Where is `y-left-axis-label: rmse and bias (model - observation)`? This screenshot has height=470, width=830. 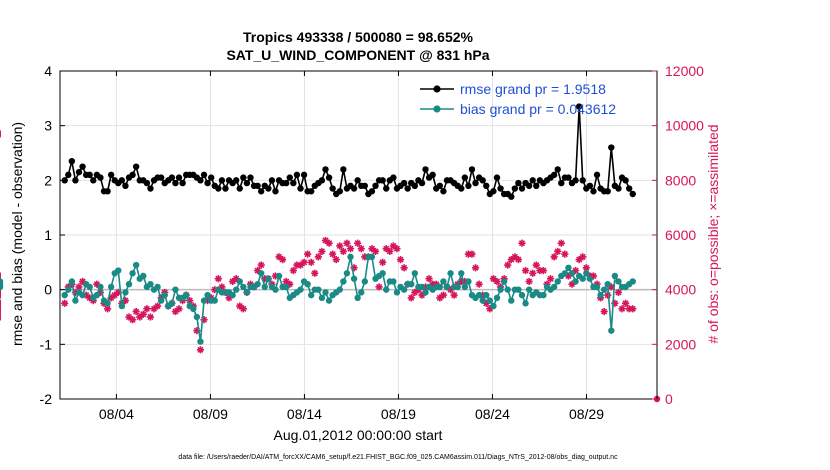
y-left-axis-label: rmse and bias (model - observation) is located at coordinates (17, 234).